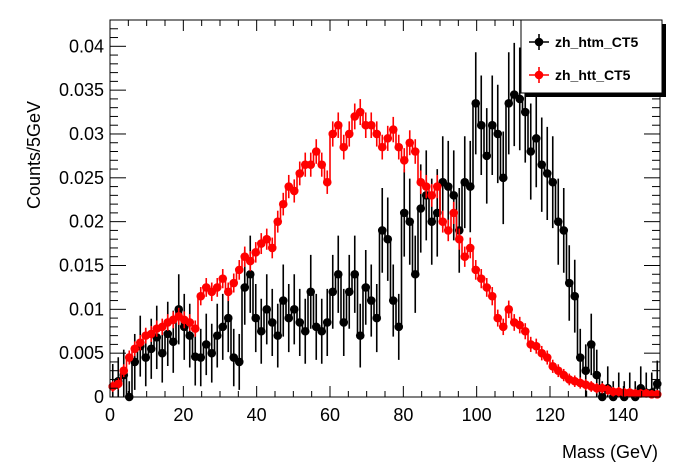 The height and width of the screenshot is (472, 696). Describe the element at coordinates (110, 415) in the screenshot. I see `x-tick-label: 0` at that location.